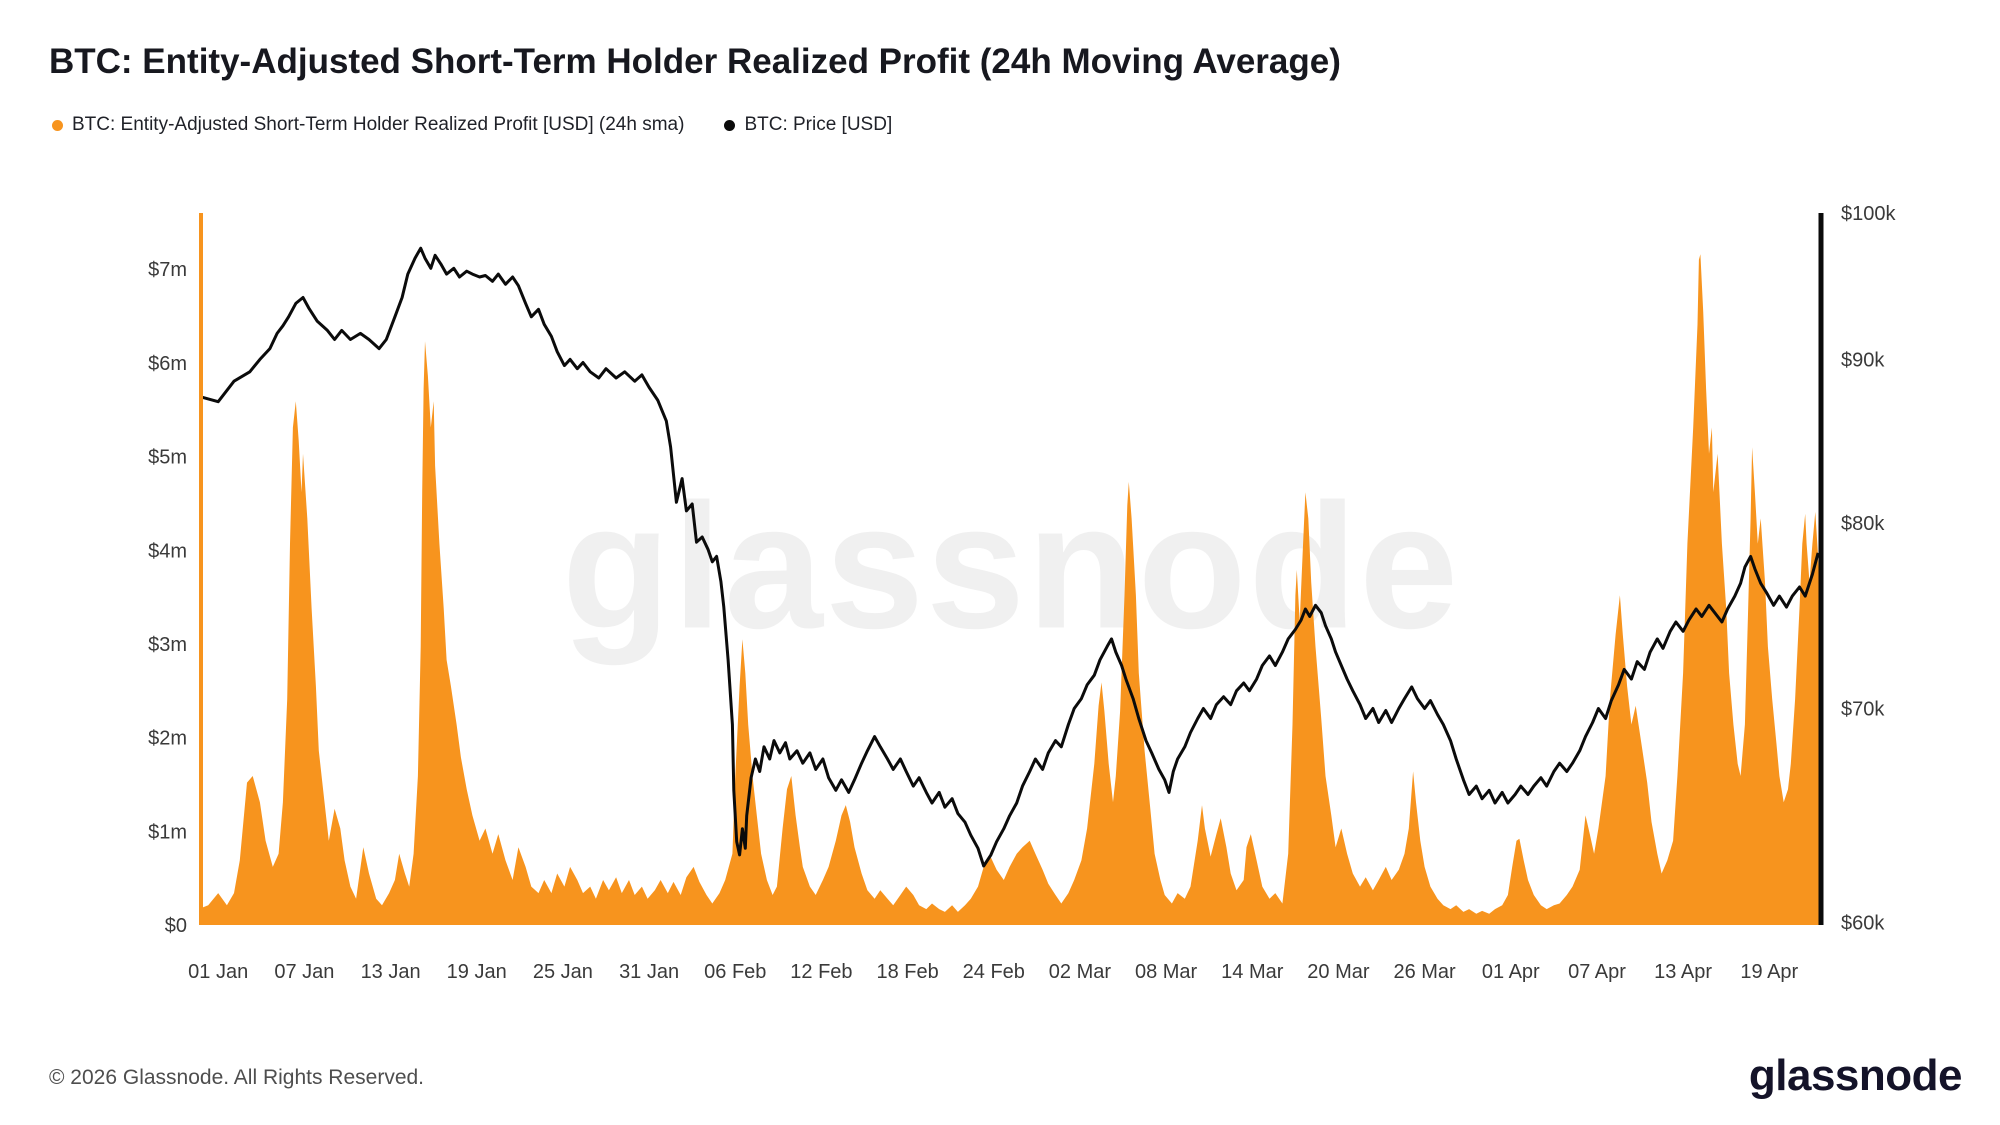  What do you see at coordinates (167, 739) in the screenshot?
I see `left-axis-tick-label: $2m` at bounding box center [167, 739].